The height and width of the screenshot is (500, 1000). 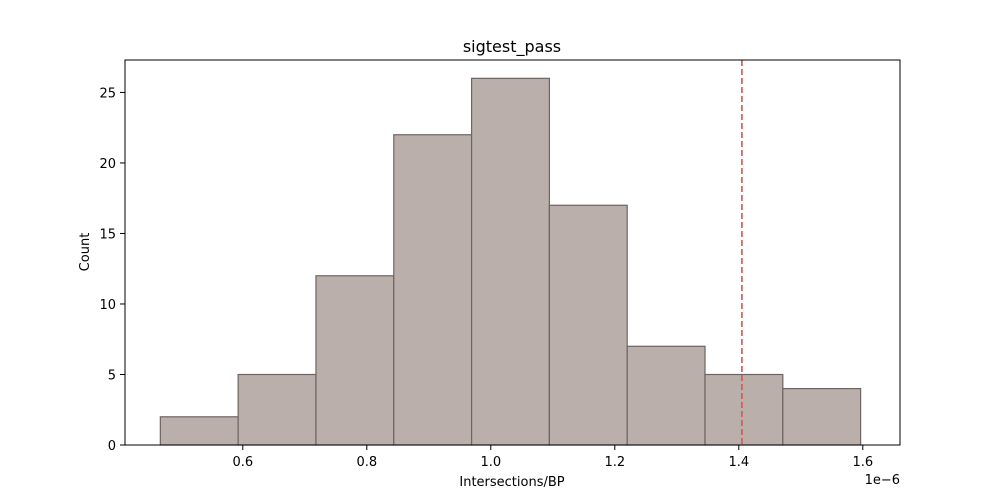 I want to click on y-axis-label: Count, so click(x=85, y=252).